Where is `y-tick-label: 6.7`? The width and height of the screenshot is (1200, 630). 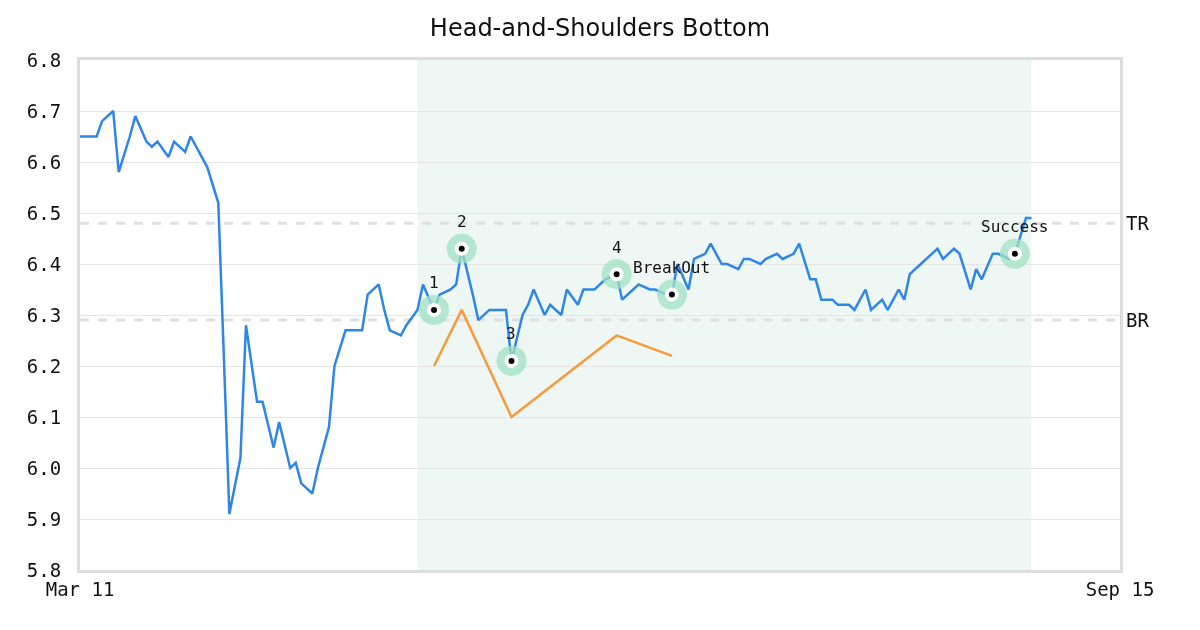
y-tick-label: 6.7 is located at coordinates (44, 110).